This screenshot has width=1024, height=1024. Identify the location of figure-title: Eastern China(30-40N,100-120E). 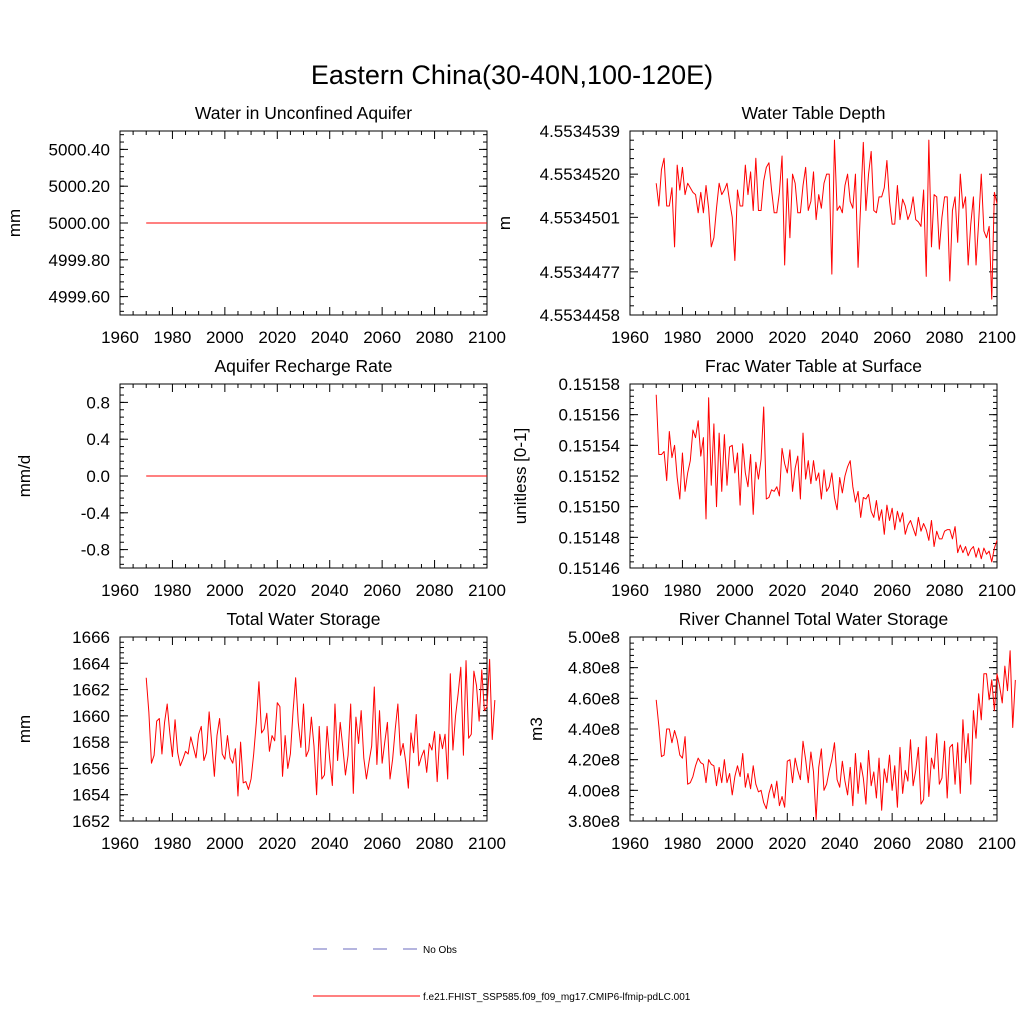
(512, 75).